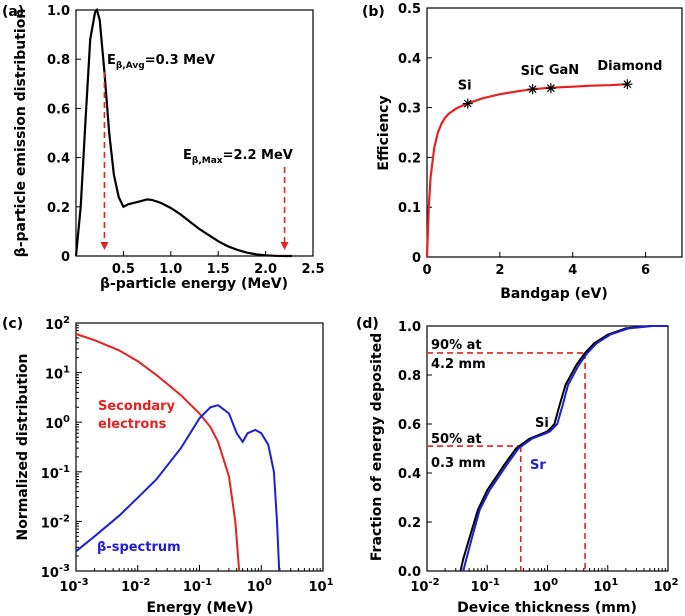 The height and width of the screenshot is (616, 685). Describe the element at coordinates (104, 246) in the screenshot. I see `panel-a-avg-marker-arrow` at that location.